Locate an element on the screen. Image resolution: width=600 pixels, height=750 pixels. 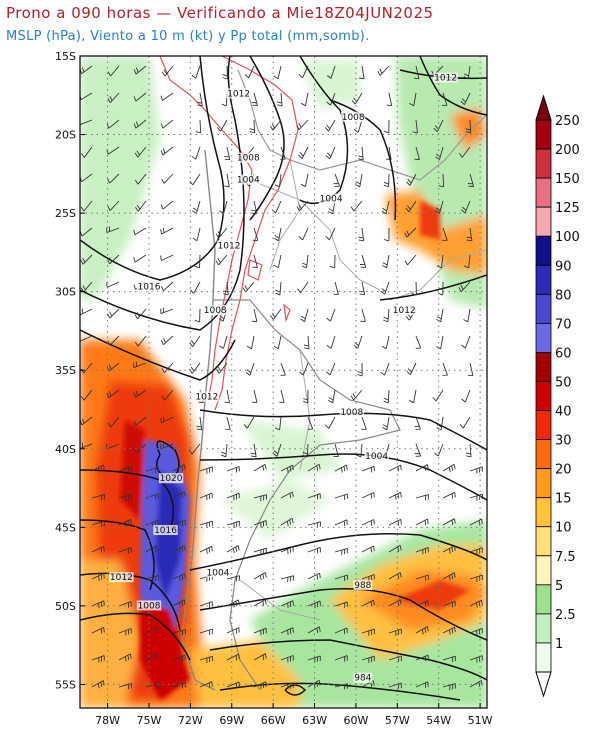
isobar-label: 1004 is located at coordinates (376, 457).